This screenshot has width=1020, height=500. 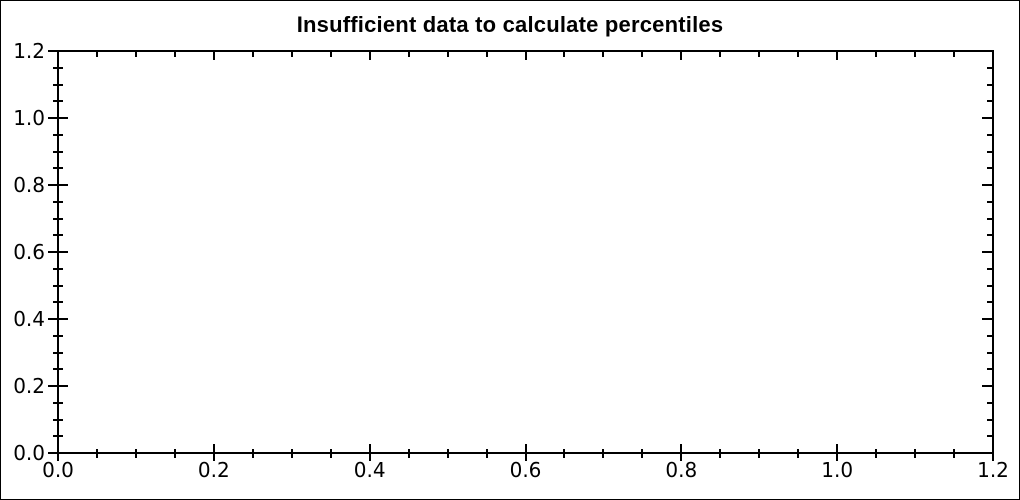 I want to click on x-tick-label: 0.4, so click(x=369, y=470).